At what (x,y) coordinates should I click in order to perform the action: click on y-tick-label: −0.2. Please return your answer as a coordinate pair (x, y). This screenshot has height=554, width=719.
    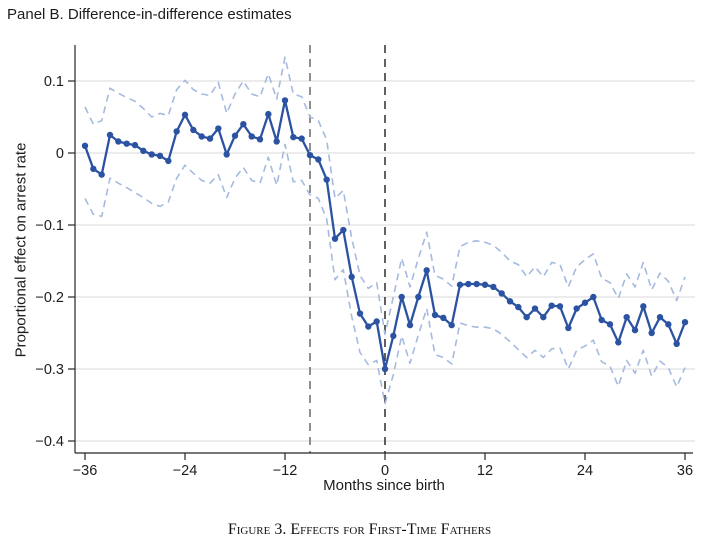
    Looking at the image, I should click on (49, 298).